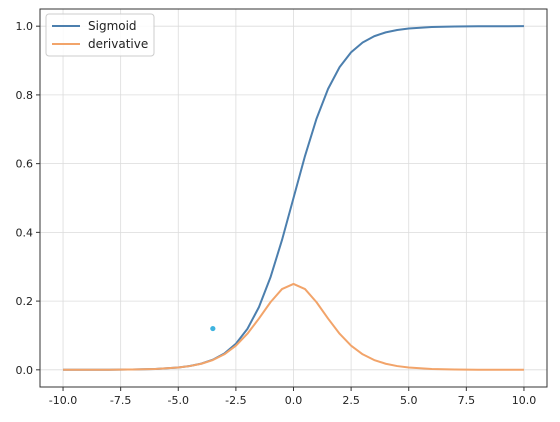  I want to click on x-tick-label: -7.5, so click(120, 400).